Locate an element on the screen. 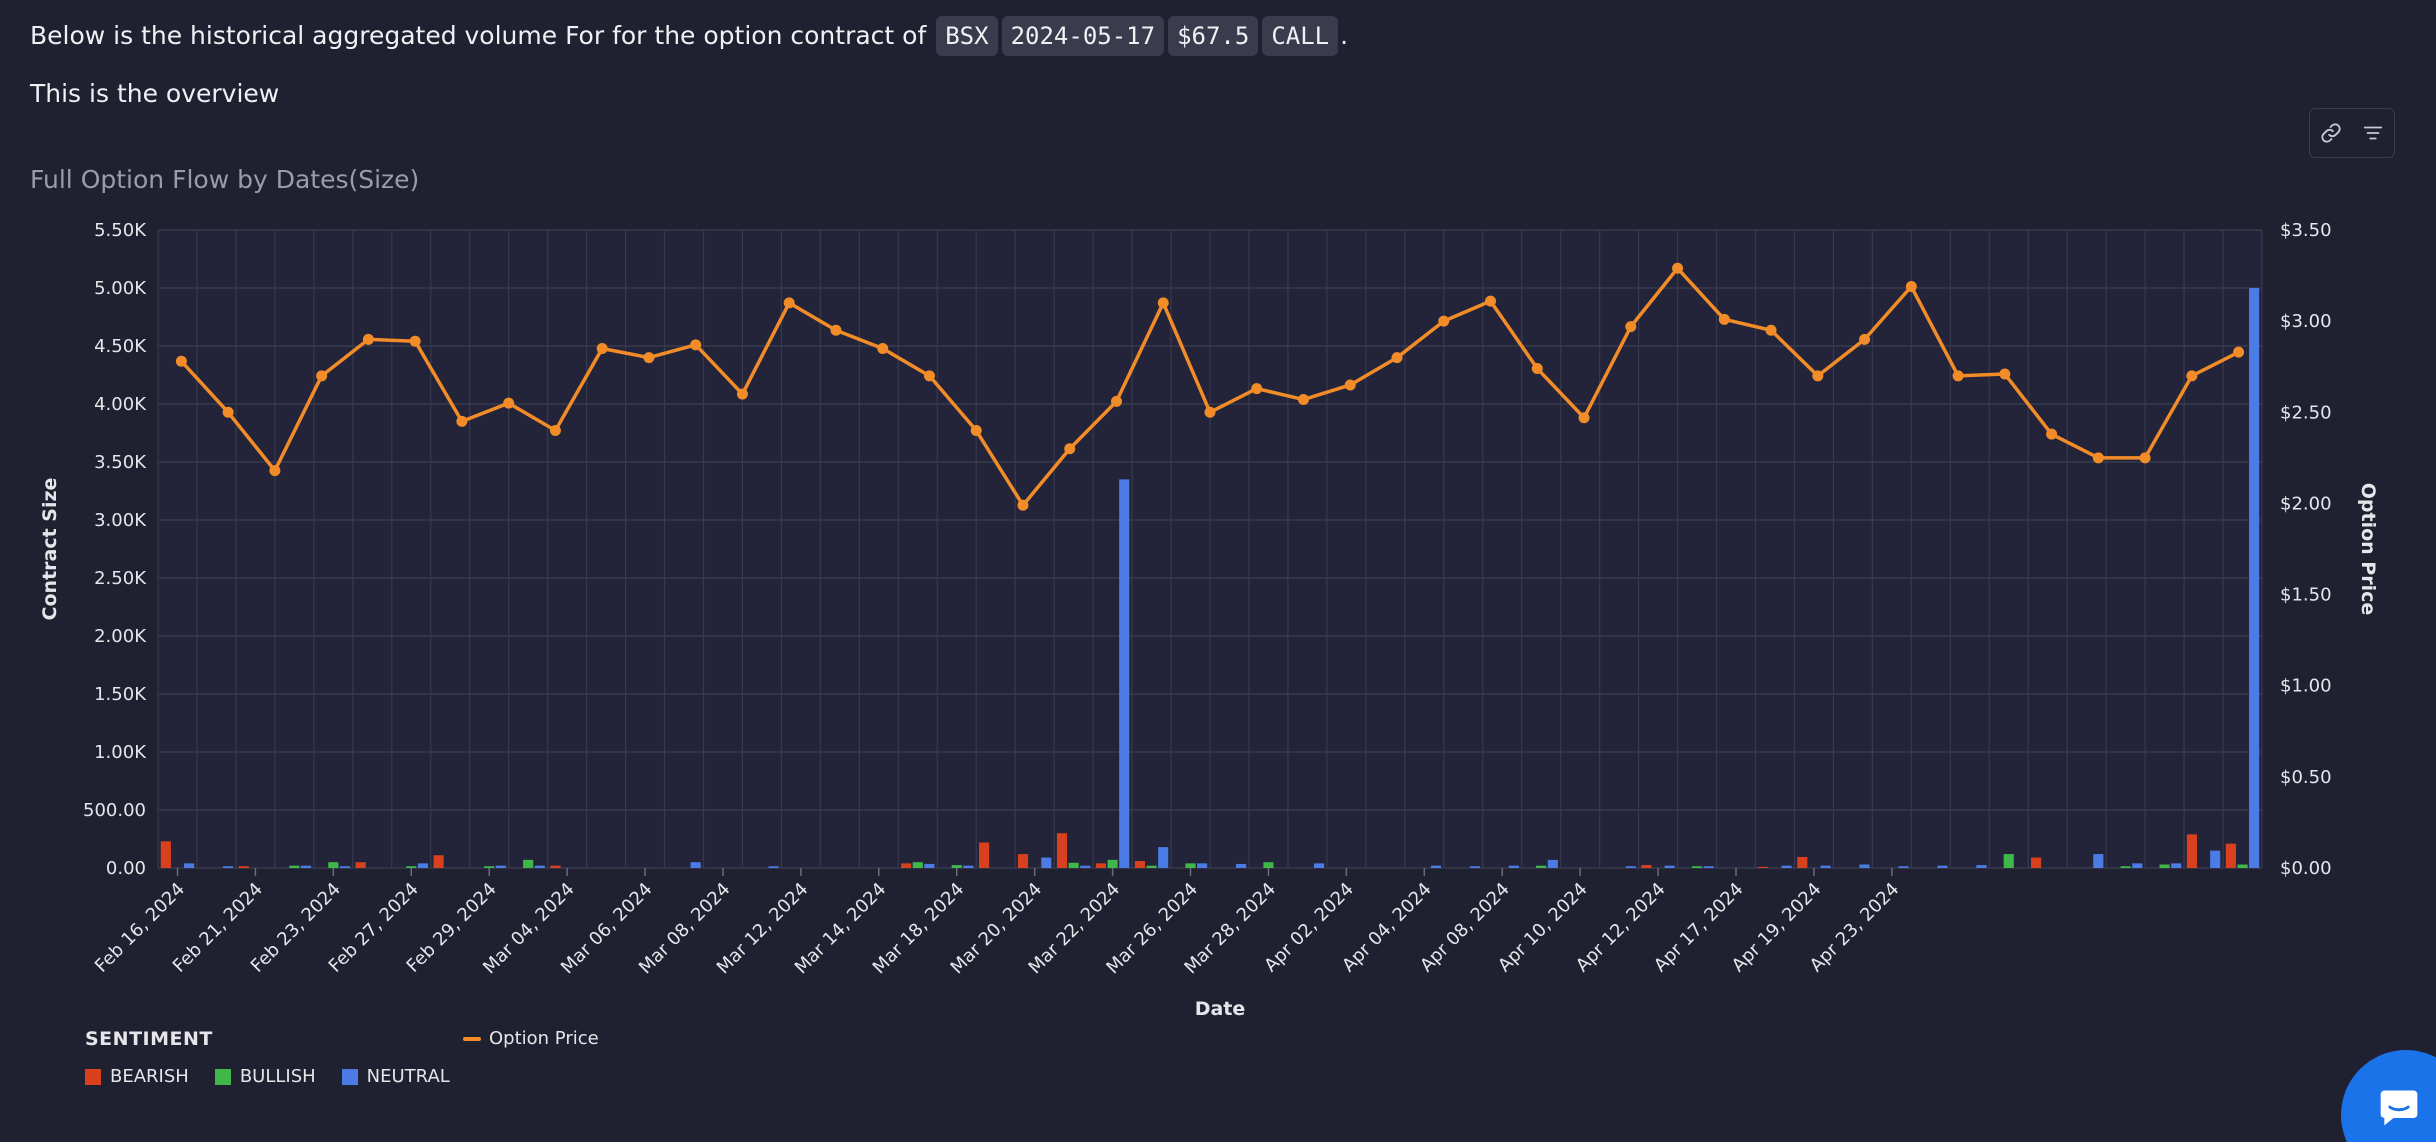  option-type-tag: CALL is located at coordinates (1300, 36).